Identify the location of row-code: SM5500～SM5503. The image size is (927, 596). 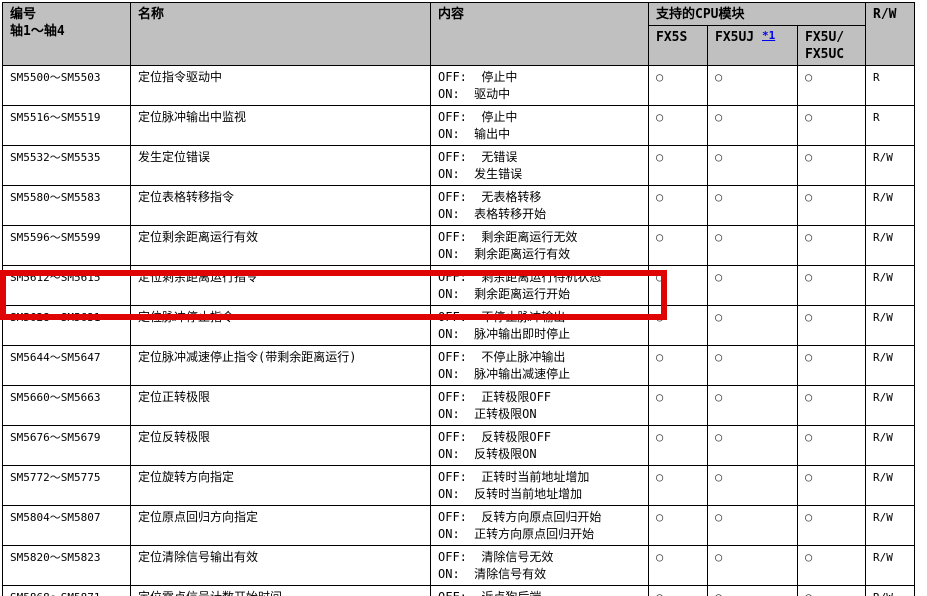
(66, 85).